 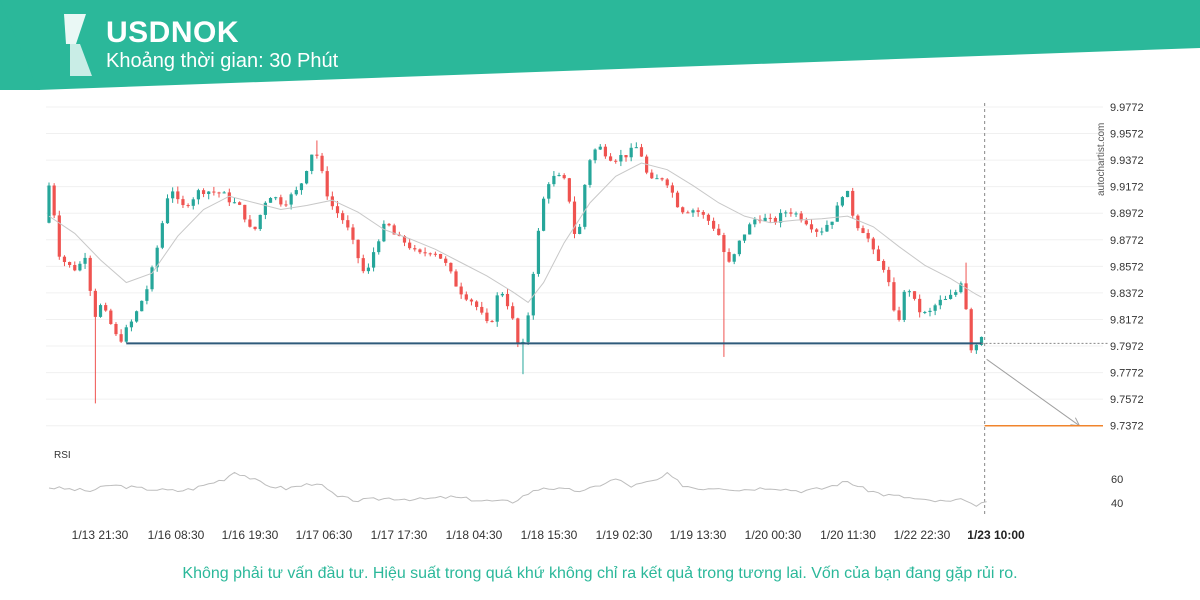 What do you see at coordinates (624, 535) in the screenshot?
I see `x-tick-label: 1/19 02:30` at bounding box center [624, 535].